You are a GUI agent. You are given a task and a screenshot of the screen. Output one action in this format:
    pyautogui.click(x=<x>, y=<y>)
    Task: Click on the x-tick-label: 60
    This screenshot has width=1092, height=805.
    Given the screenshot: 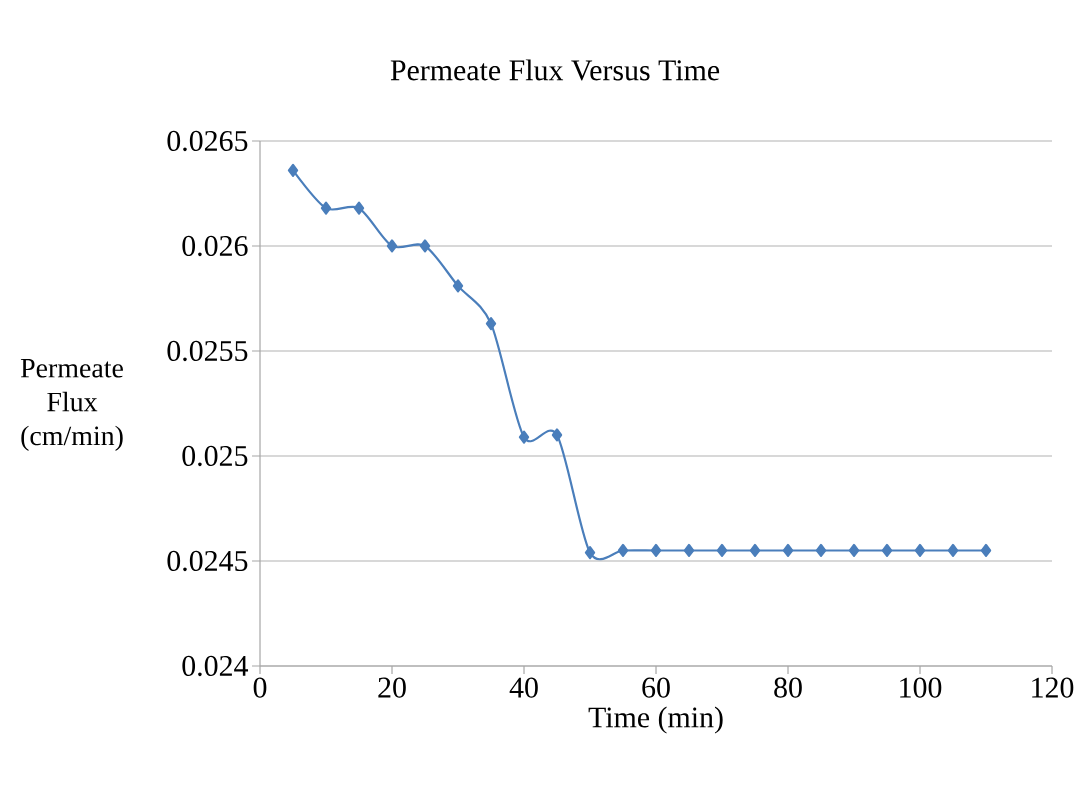 What is the action you would take?
    pyautogui.click(x=656, y=687)
    